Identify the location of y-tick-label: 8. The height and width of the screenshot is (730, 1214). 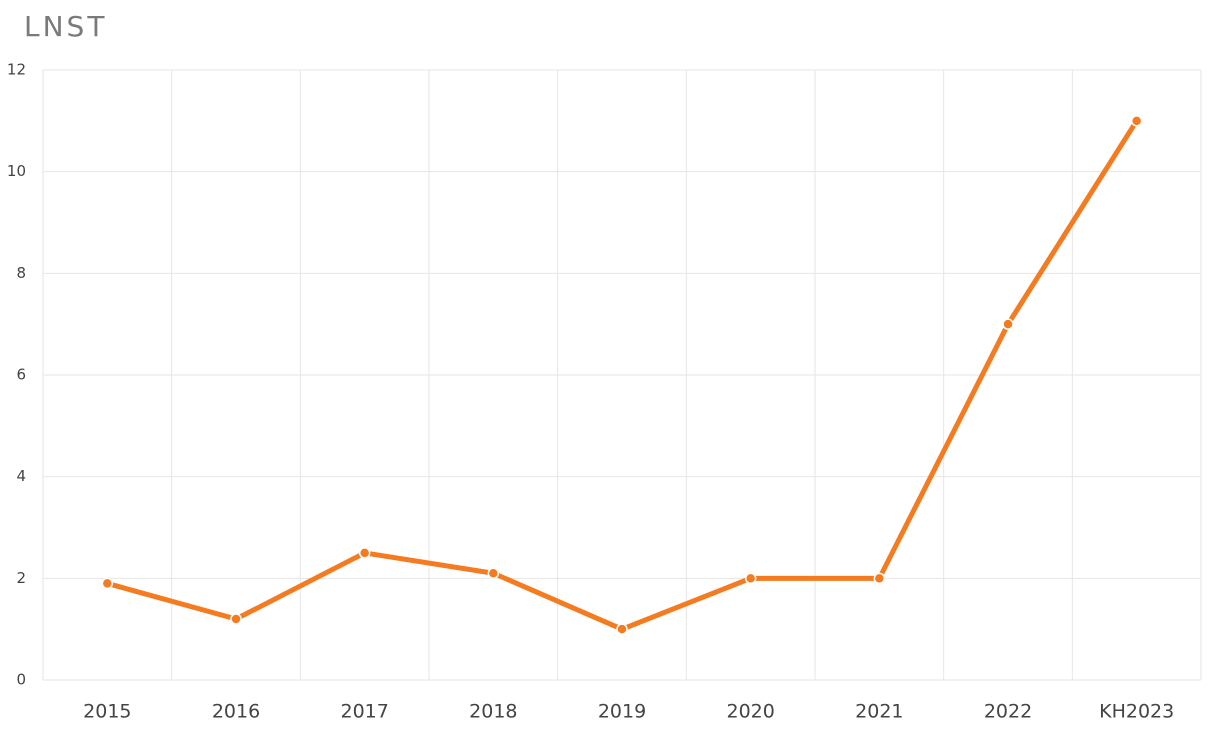
(21, 273).